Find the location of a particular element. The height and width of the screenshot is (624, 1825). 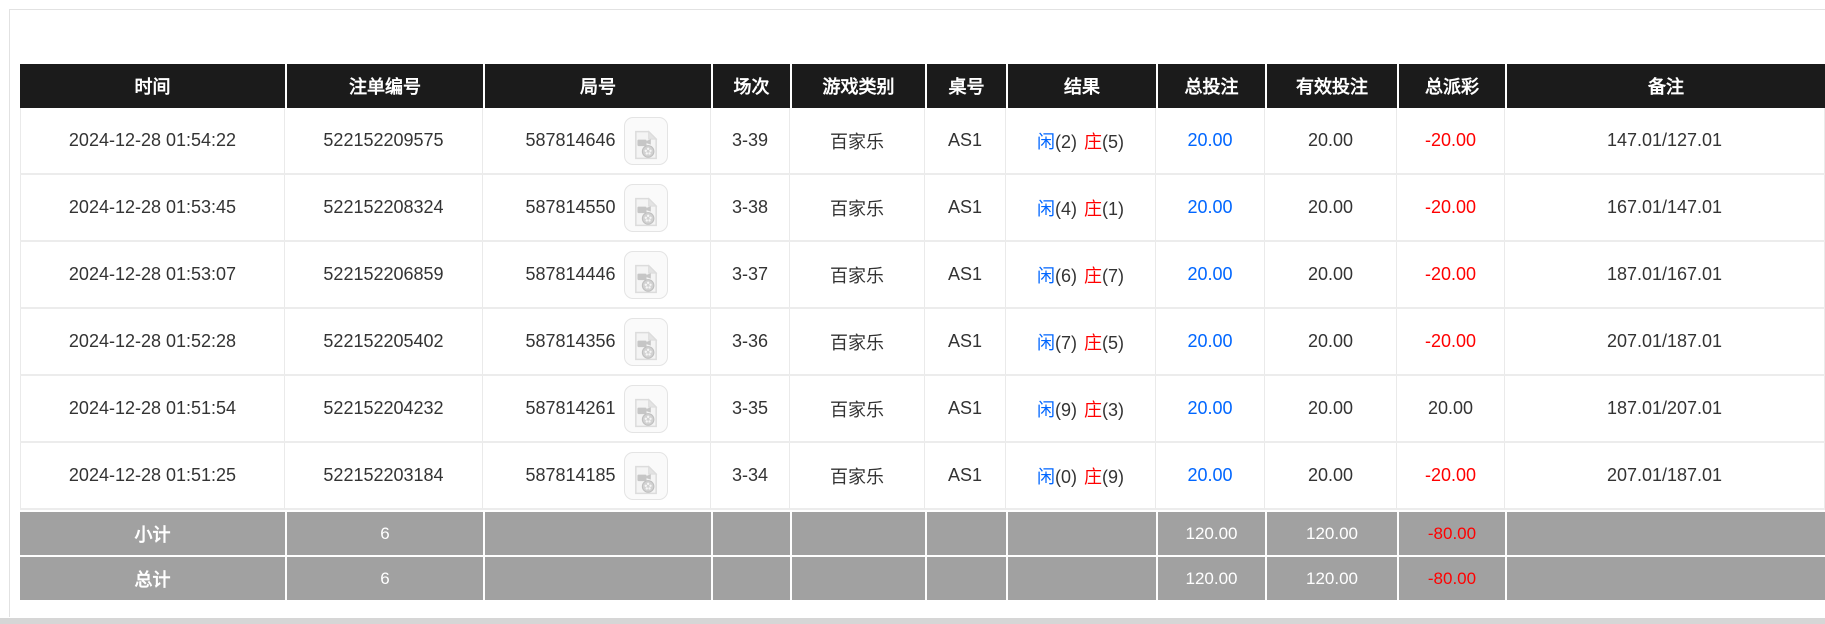

header-payout: 总派彩 is located at coordinates (1451, 86).